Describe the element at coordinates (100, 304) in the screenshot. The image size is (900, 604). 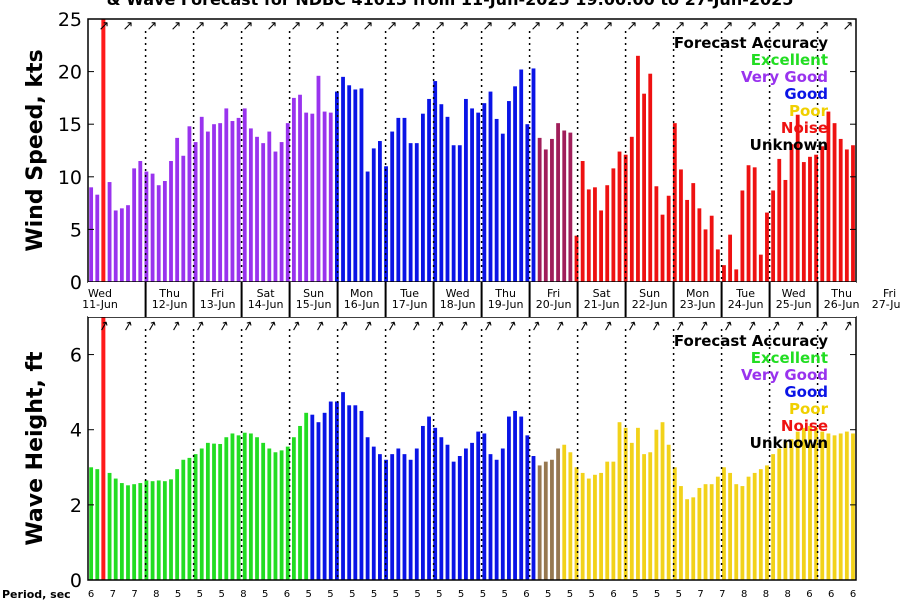
I see `day-label-date: 11-Jun` at that location.